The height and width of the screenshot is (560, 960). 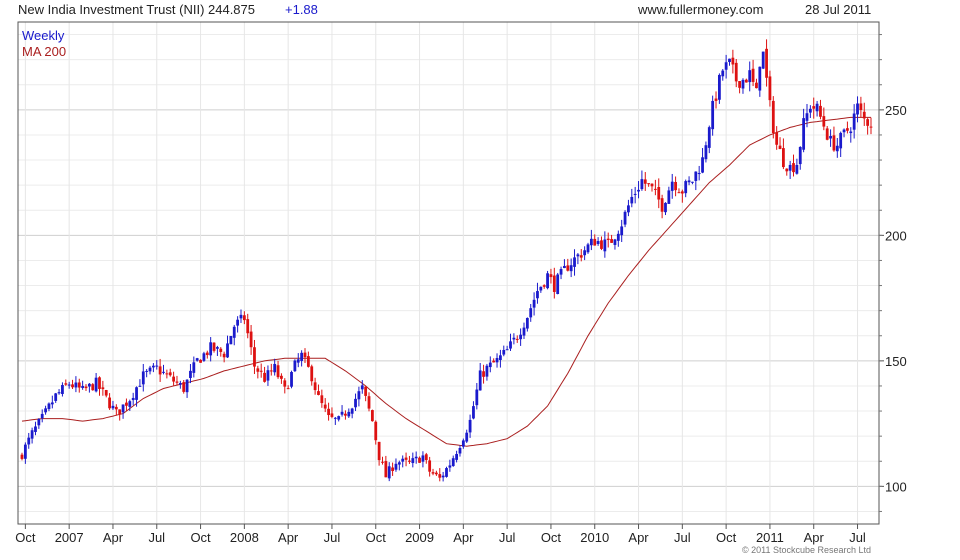 I want to click on y-tick-label: 150, so click(x=896, y=361).